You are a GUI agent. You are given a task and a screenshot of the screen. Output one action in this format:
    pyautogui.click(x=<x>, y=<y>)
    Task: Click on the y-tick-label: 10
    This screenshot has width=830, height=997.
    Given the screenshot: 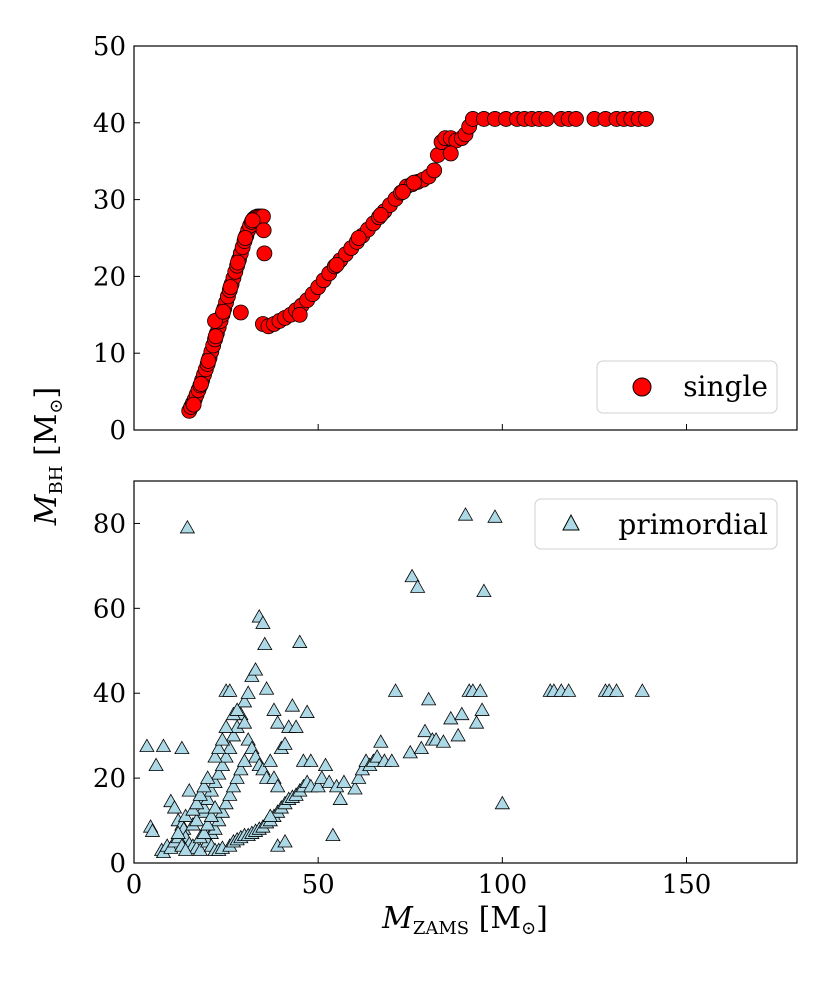 What is the action you would take?
    pyautogui.click(x=109, y=354)
    